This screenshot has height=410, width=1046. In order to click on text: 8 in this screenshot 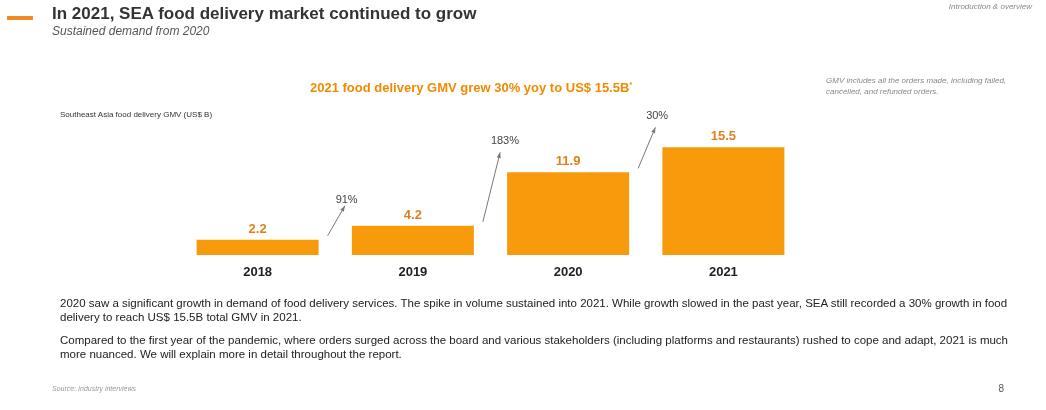, I will do `click(1001, 388)`.